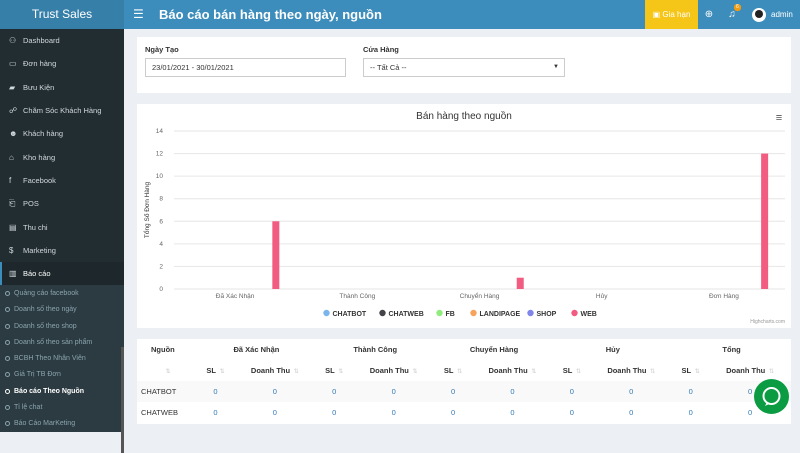 This screenshot has height=453, width=800. Describe the element at coordinates (62, 156) in the screenshot. I see `sidebar-item: ⌂ Kho hàng` at that location.